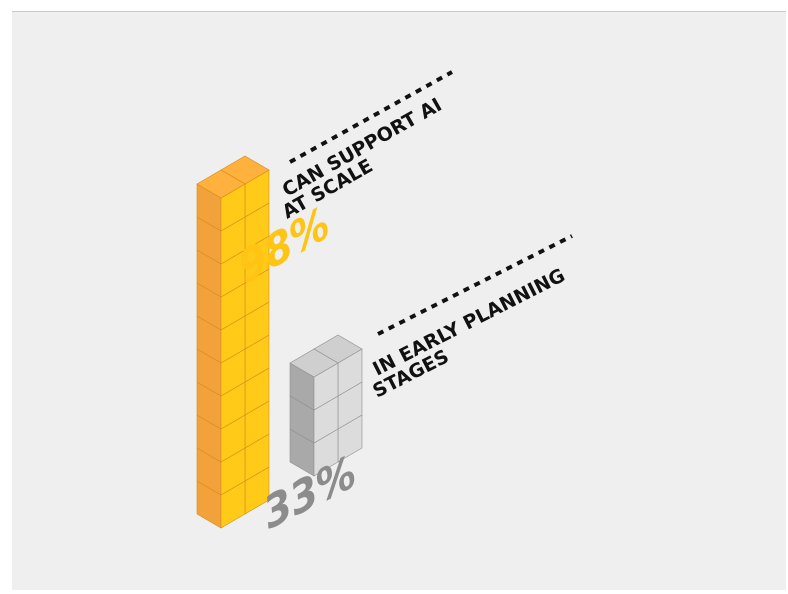 This screenshot has width=788, height=594. Describe the element at coordinates (279, 342) in the screenshot. I see `bars-layer` at that location.